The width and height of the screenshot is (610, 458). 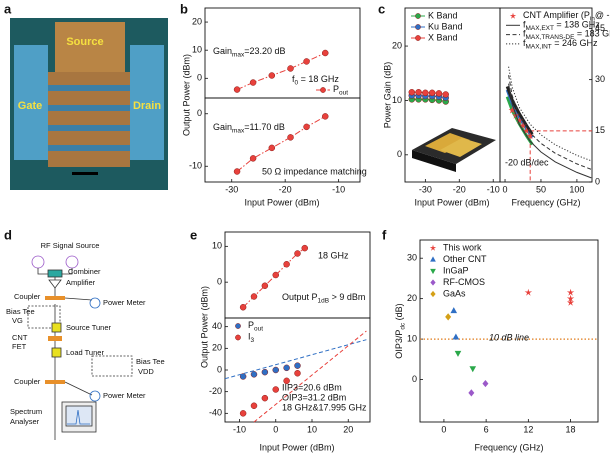 I want to click on y-tick-label: -10, so click(x=195, y=166).